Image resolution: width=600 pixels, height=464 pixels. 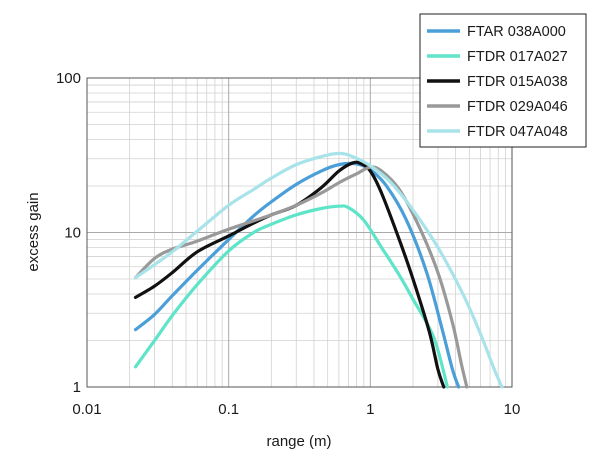 What do you see at coordinates (228, 409) in the screenshot?
I see `x-tick-label: 0.1` at bounding box center [228, 409].